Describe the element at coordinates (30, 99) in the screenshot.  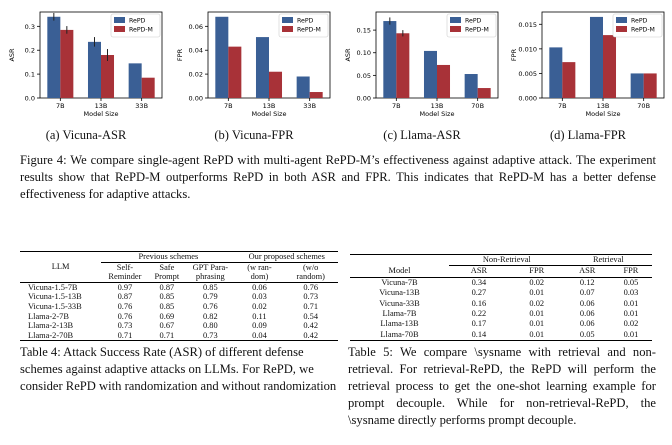
I see `y-tick-label: 0.0` at that location.